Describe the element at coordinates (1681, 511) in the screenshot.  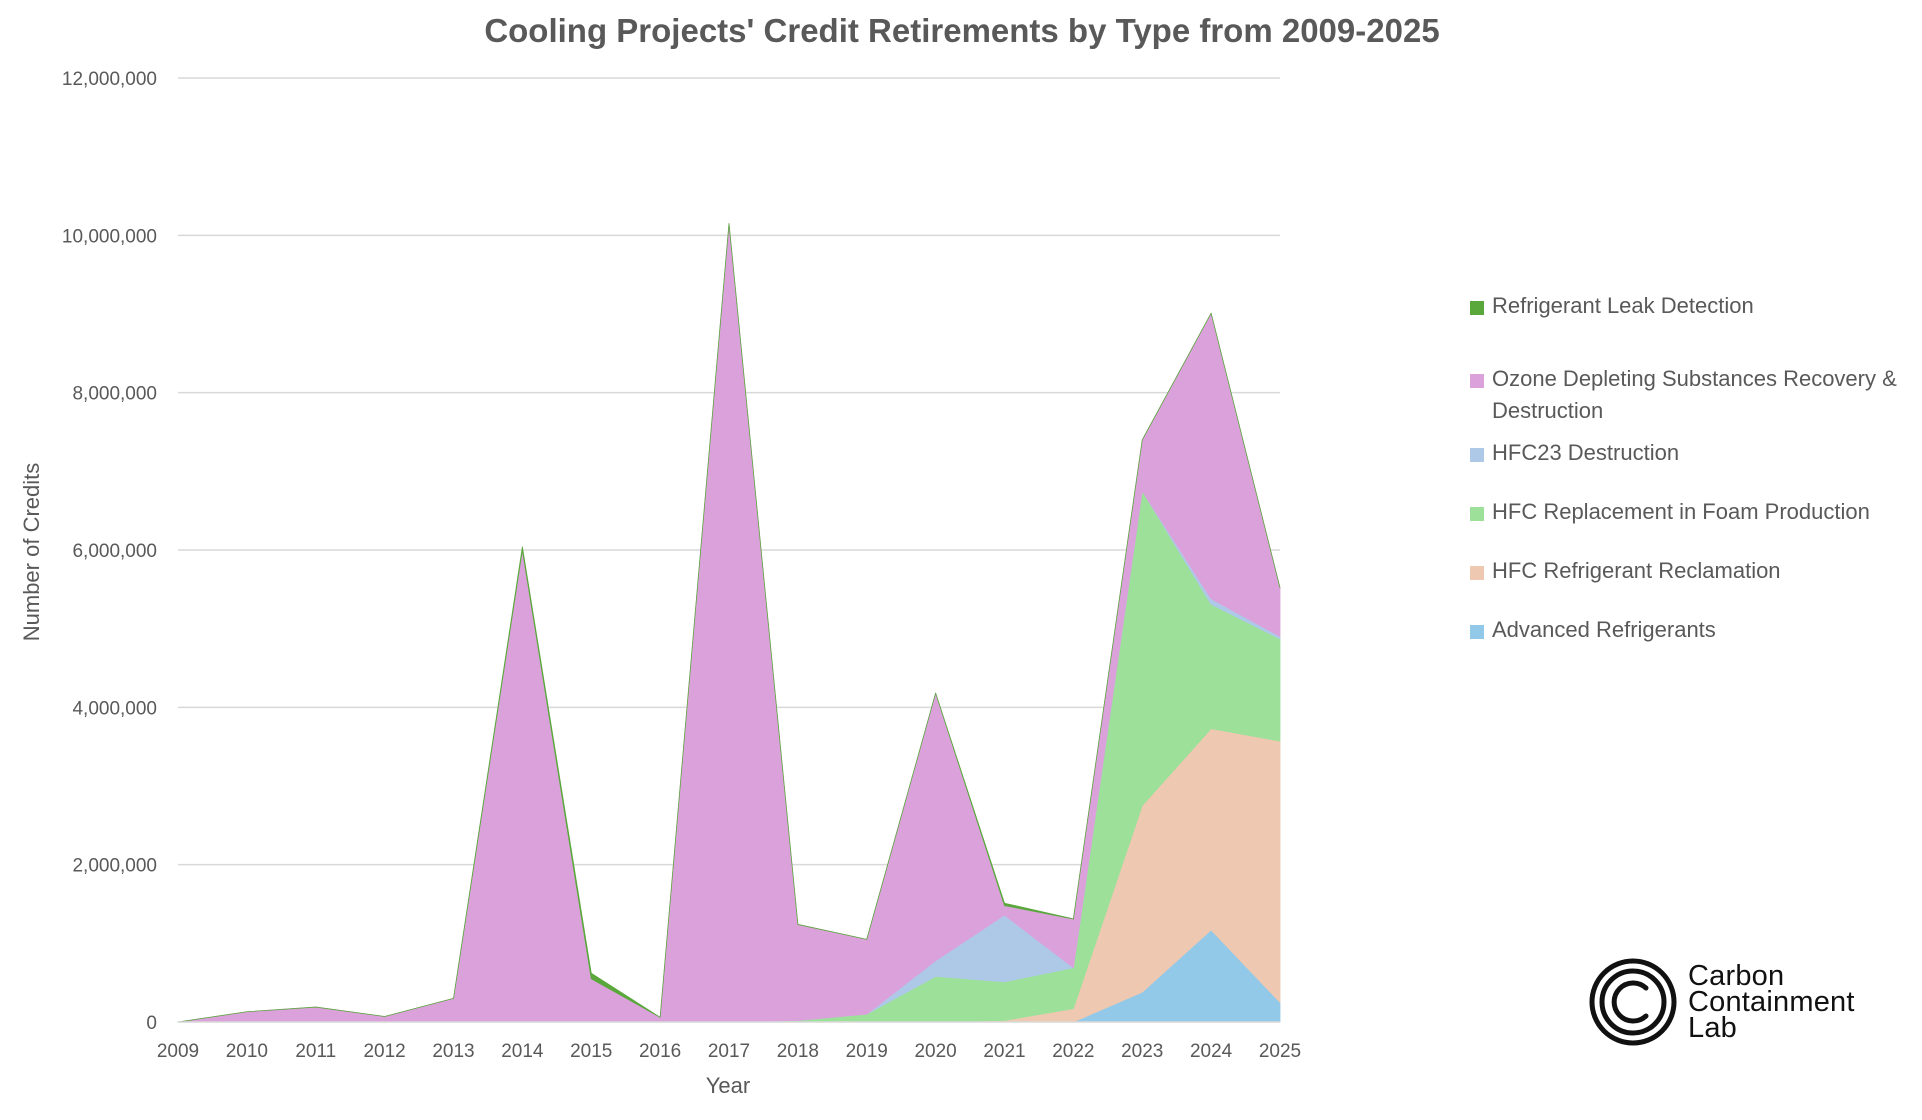
I see `legend-label: HFC Replacement in Foam Production` at that location.